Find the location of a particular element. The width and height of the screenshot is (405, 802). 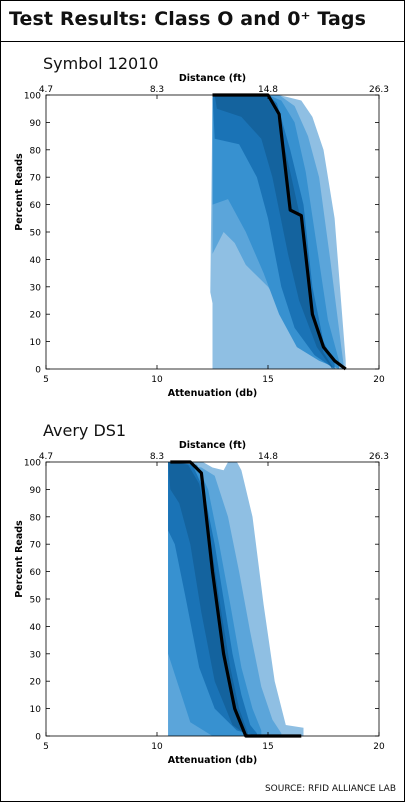

chart-2-title: Avery DS1 is located at coordinates (85, 430).